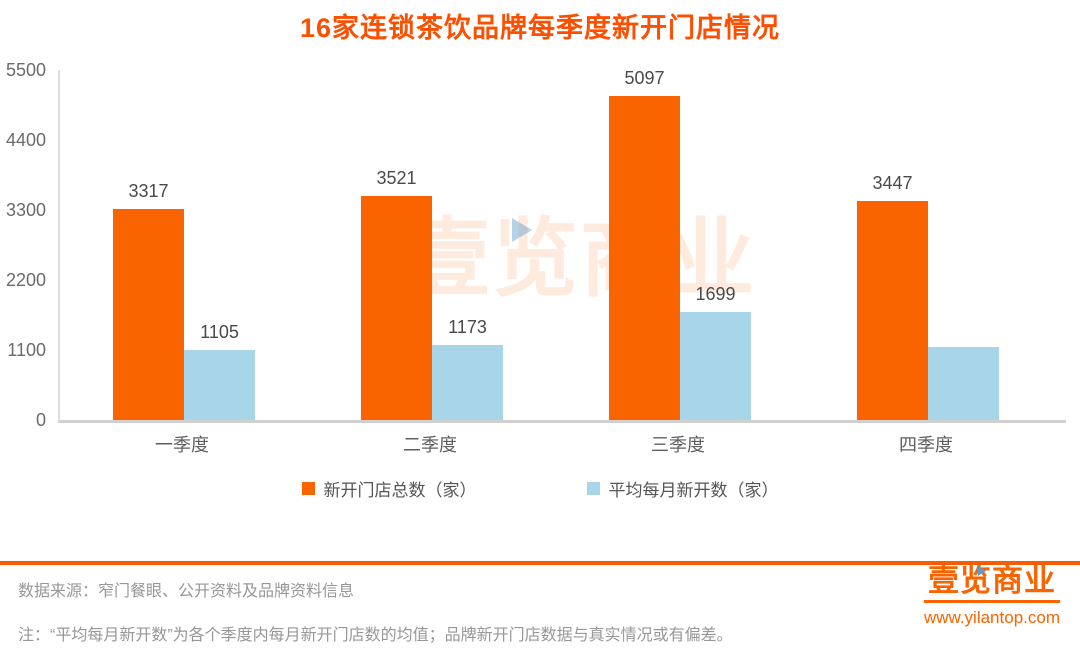 This screenshot has width=1080, height=659. I want to click on bar-total-q1, so click(148, 314).